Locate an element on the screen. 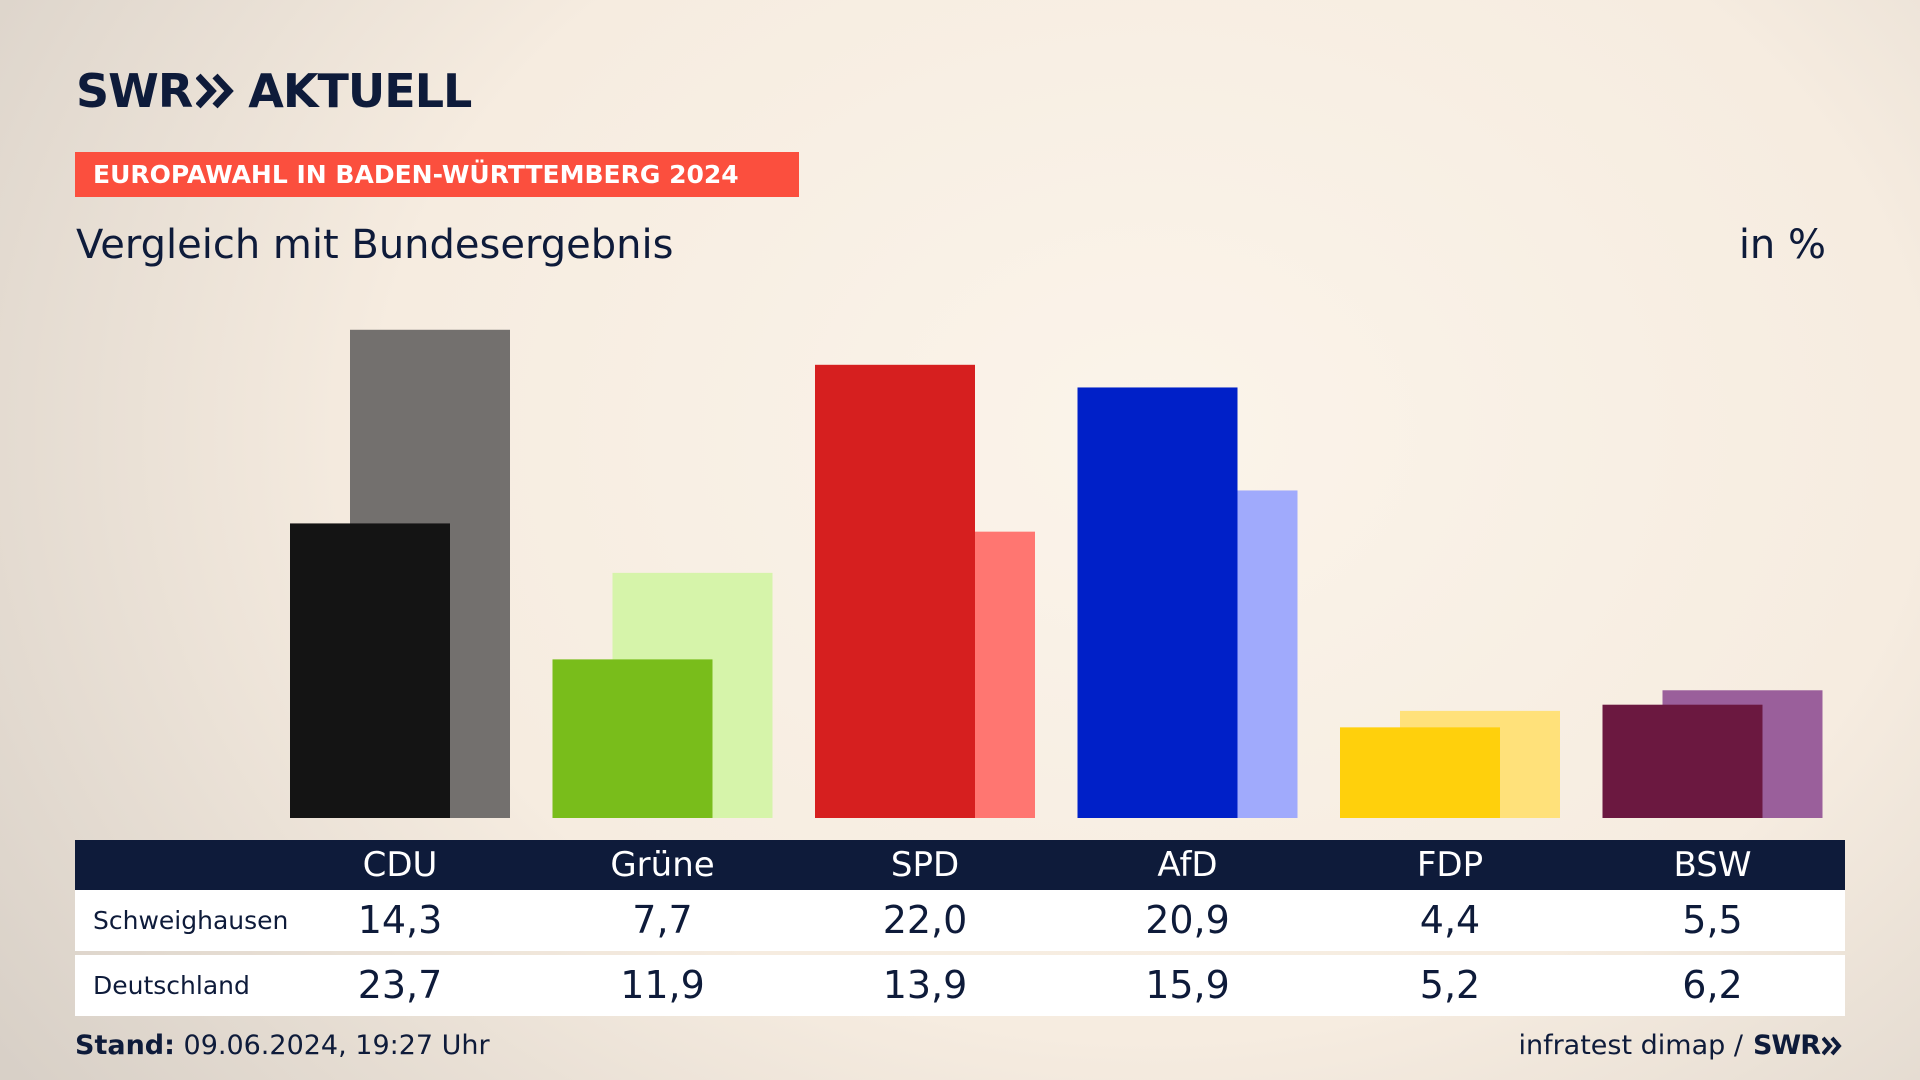 The height and width of the screenshot is (1080, 1920). table-cell: 22,0 is located at coordinates (925, 920).